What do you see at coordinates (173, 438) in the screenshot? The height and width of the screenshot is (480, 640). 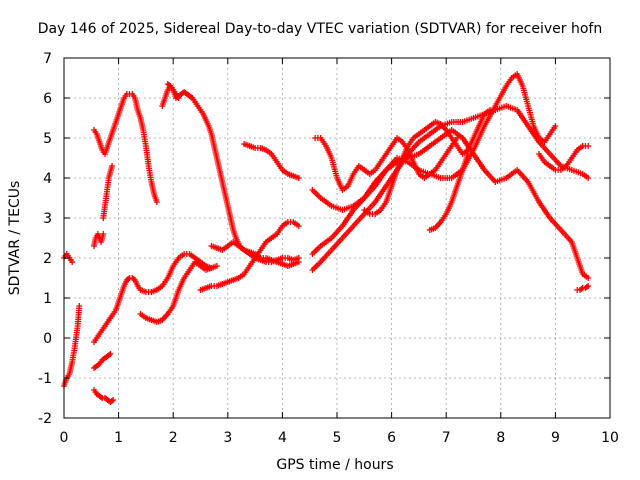 I see `x-tick-label: 2` at bounding box center [173, 438].